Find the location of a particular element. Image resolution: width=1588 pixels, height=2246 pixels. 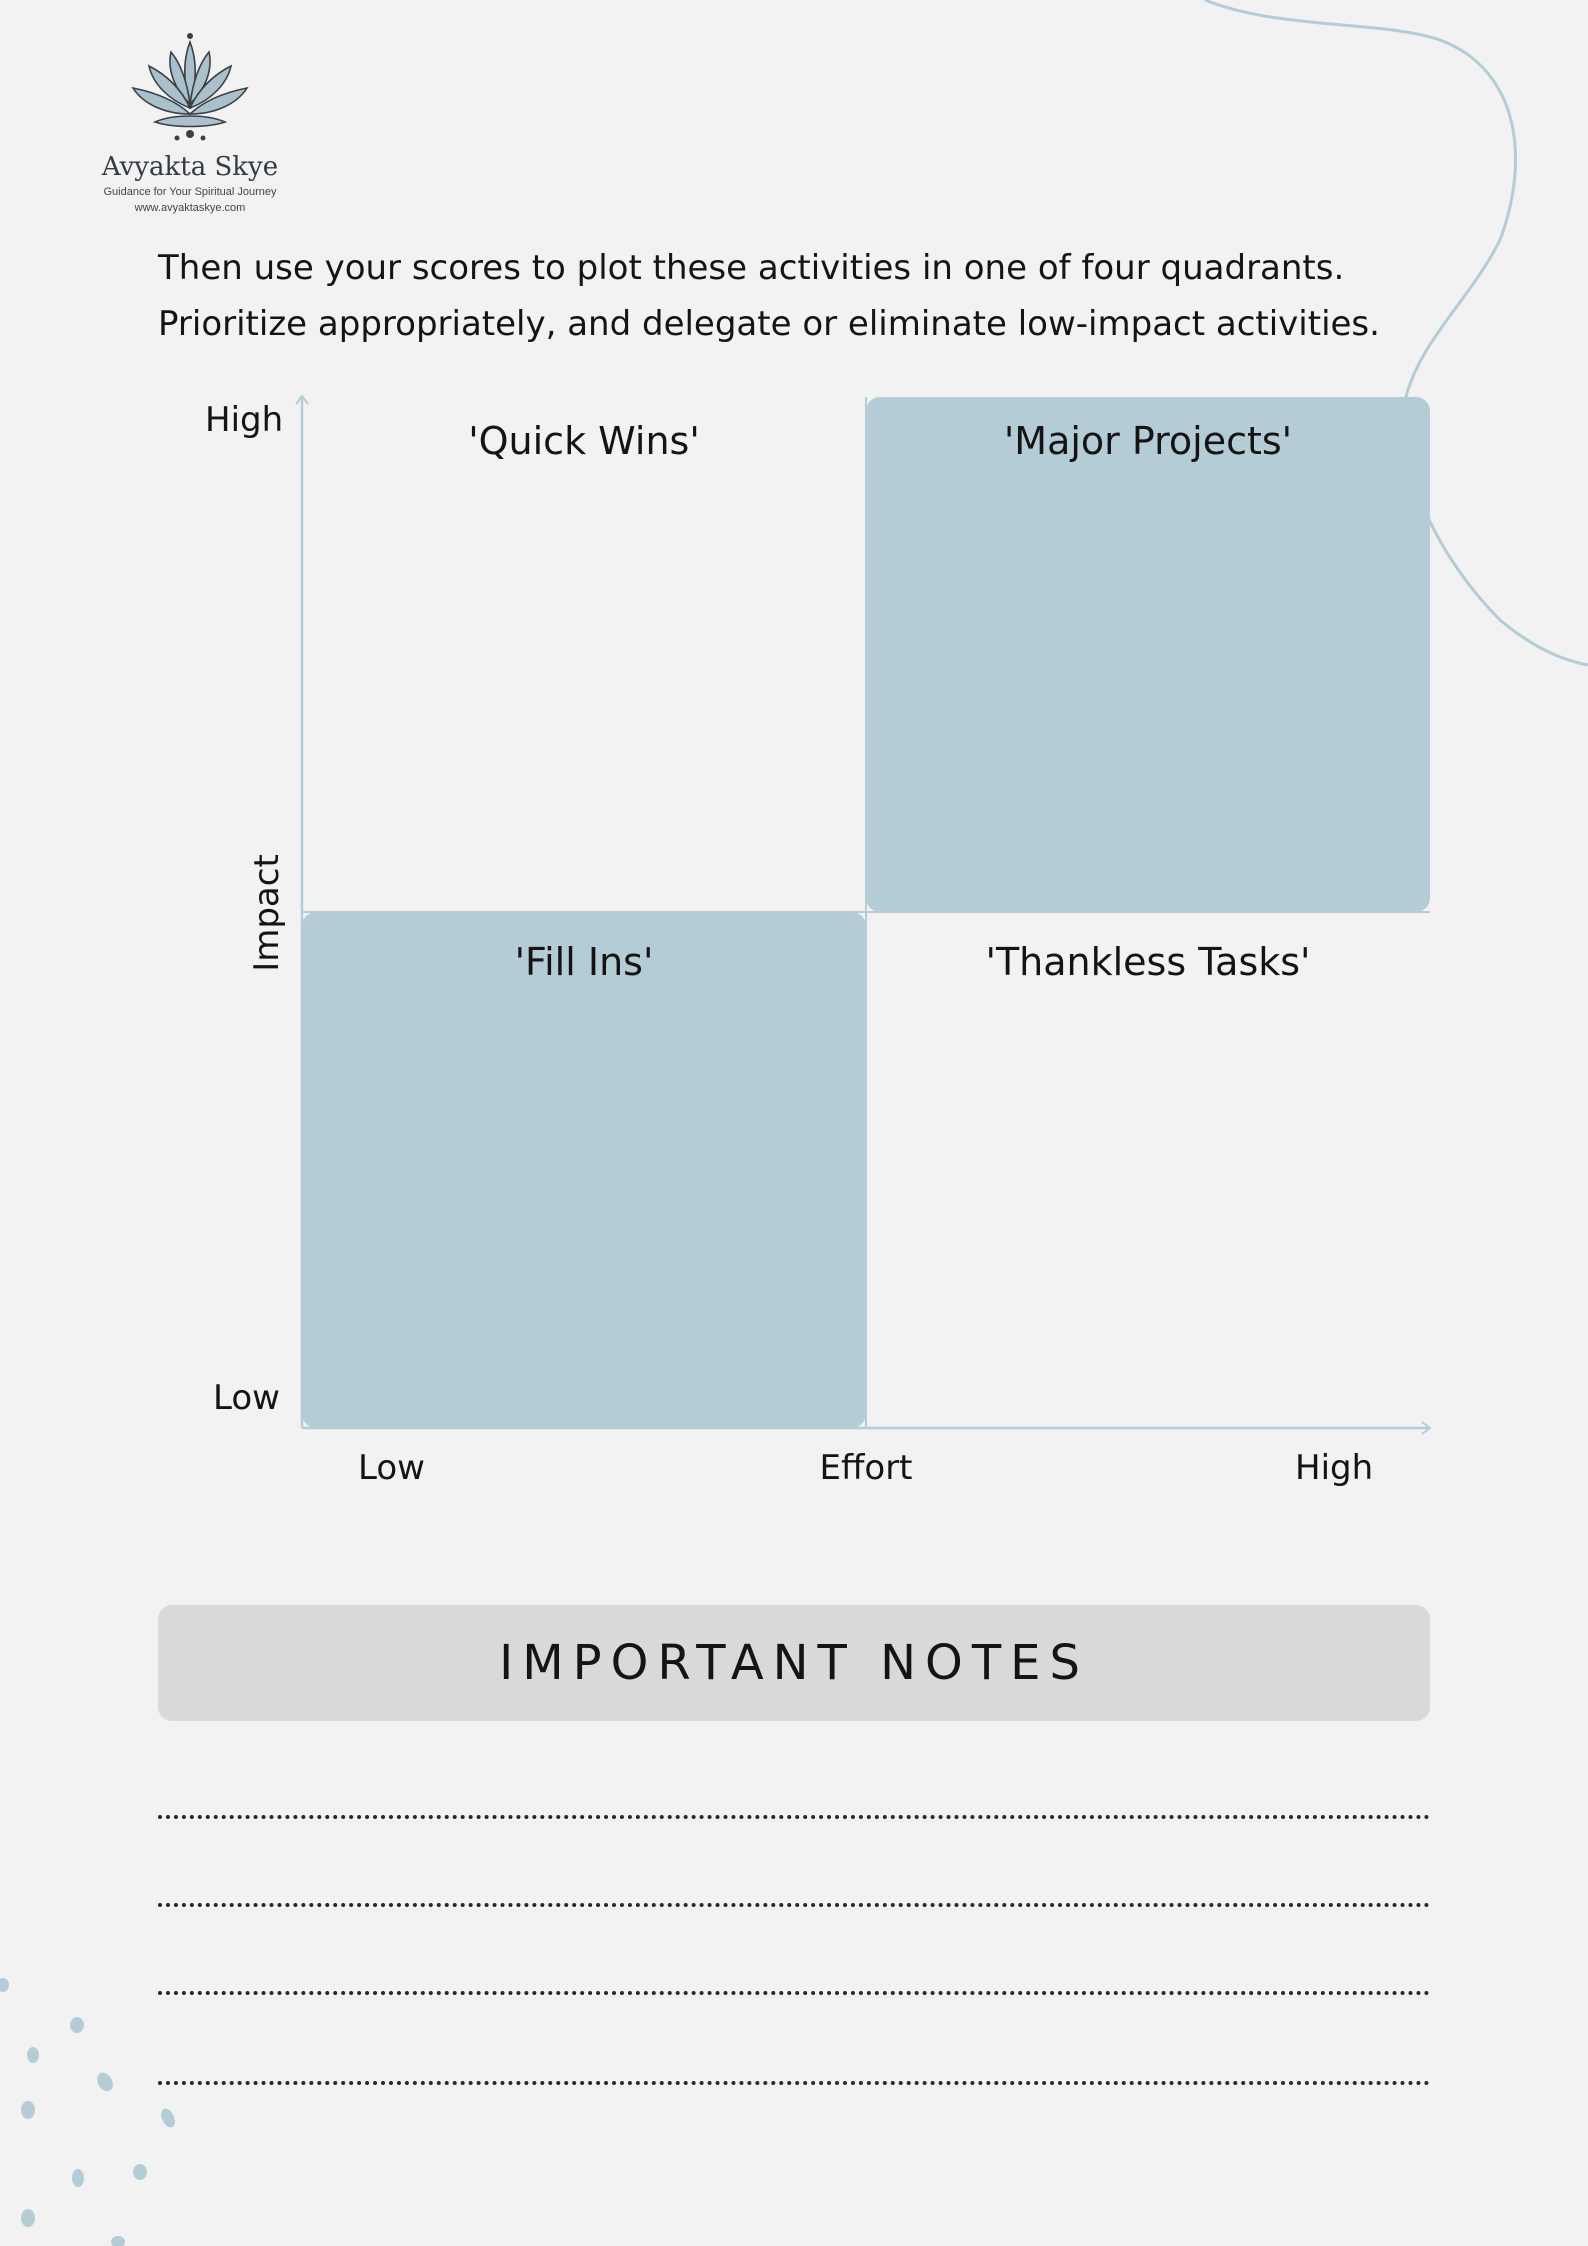

x-axis-high-label: High is located at coordinates (1334, 1468).